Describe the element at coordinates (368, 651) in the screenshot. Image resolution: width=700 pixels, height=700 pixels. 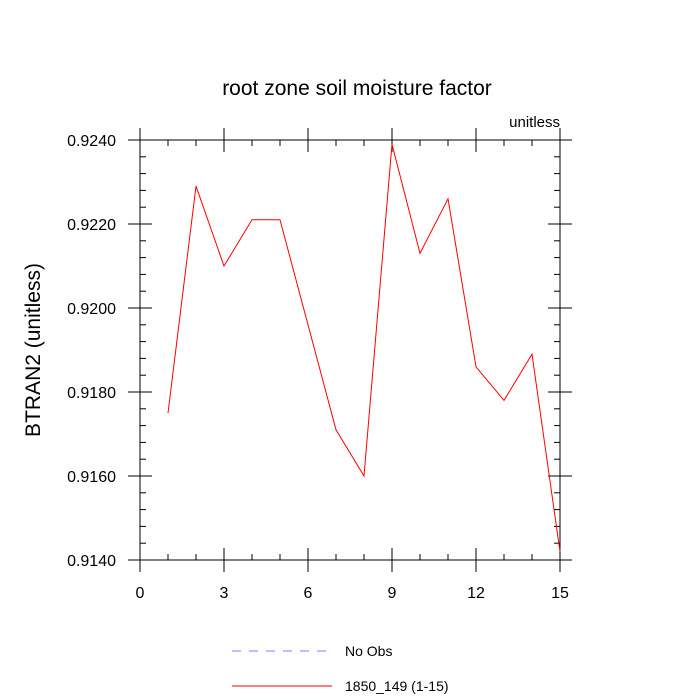
I see `legend-label-no-obs: No Obs` at that location.